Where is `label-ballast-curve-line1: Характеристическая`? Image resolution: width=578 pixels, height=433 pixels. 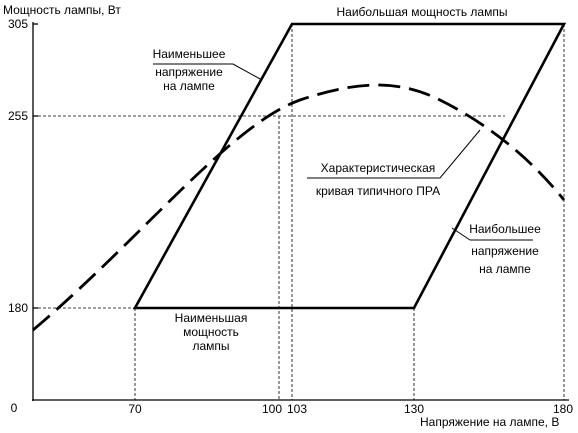 label-ballast-curve-line1: Характеристическая is located at coordinates (378, 168).